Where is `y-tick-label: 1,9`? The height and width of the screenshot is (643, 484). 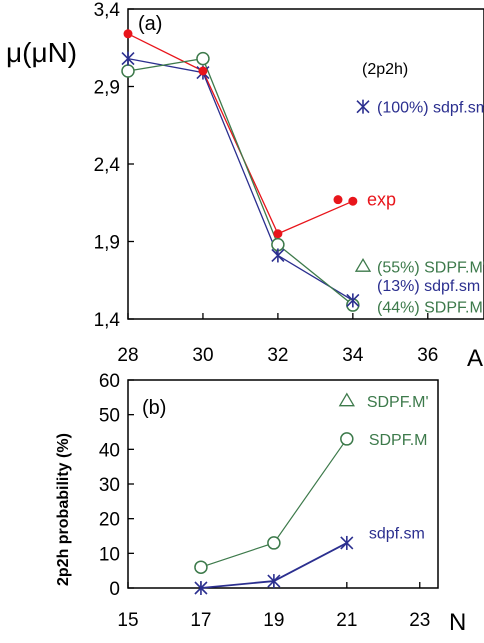
y-tick-label: 1,9 is located at coordinates (107, 243).